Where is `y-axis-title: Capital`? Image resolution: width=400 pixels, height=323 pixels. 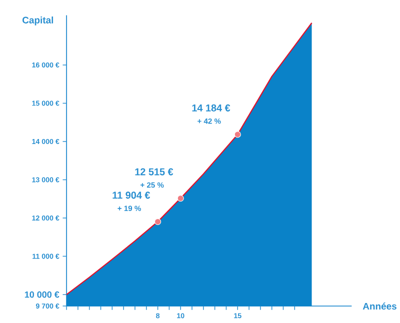 y-axis-title: Capital is located at coordinates (38, 21).